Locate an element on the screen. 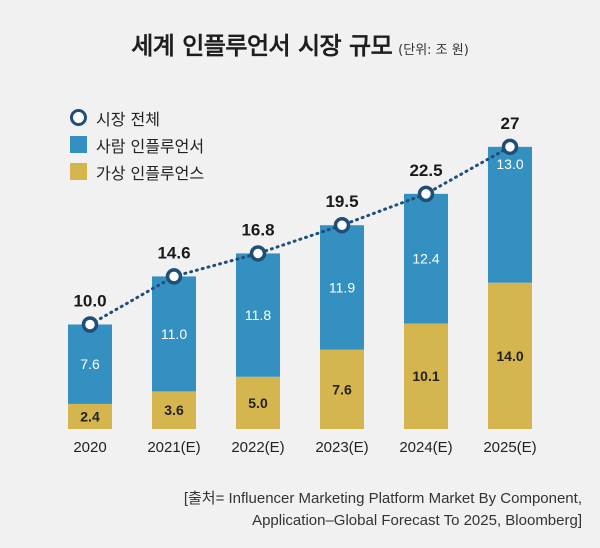  total-value-label: 10.0 is located at coordinates (89, 301).